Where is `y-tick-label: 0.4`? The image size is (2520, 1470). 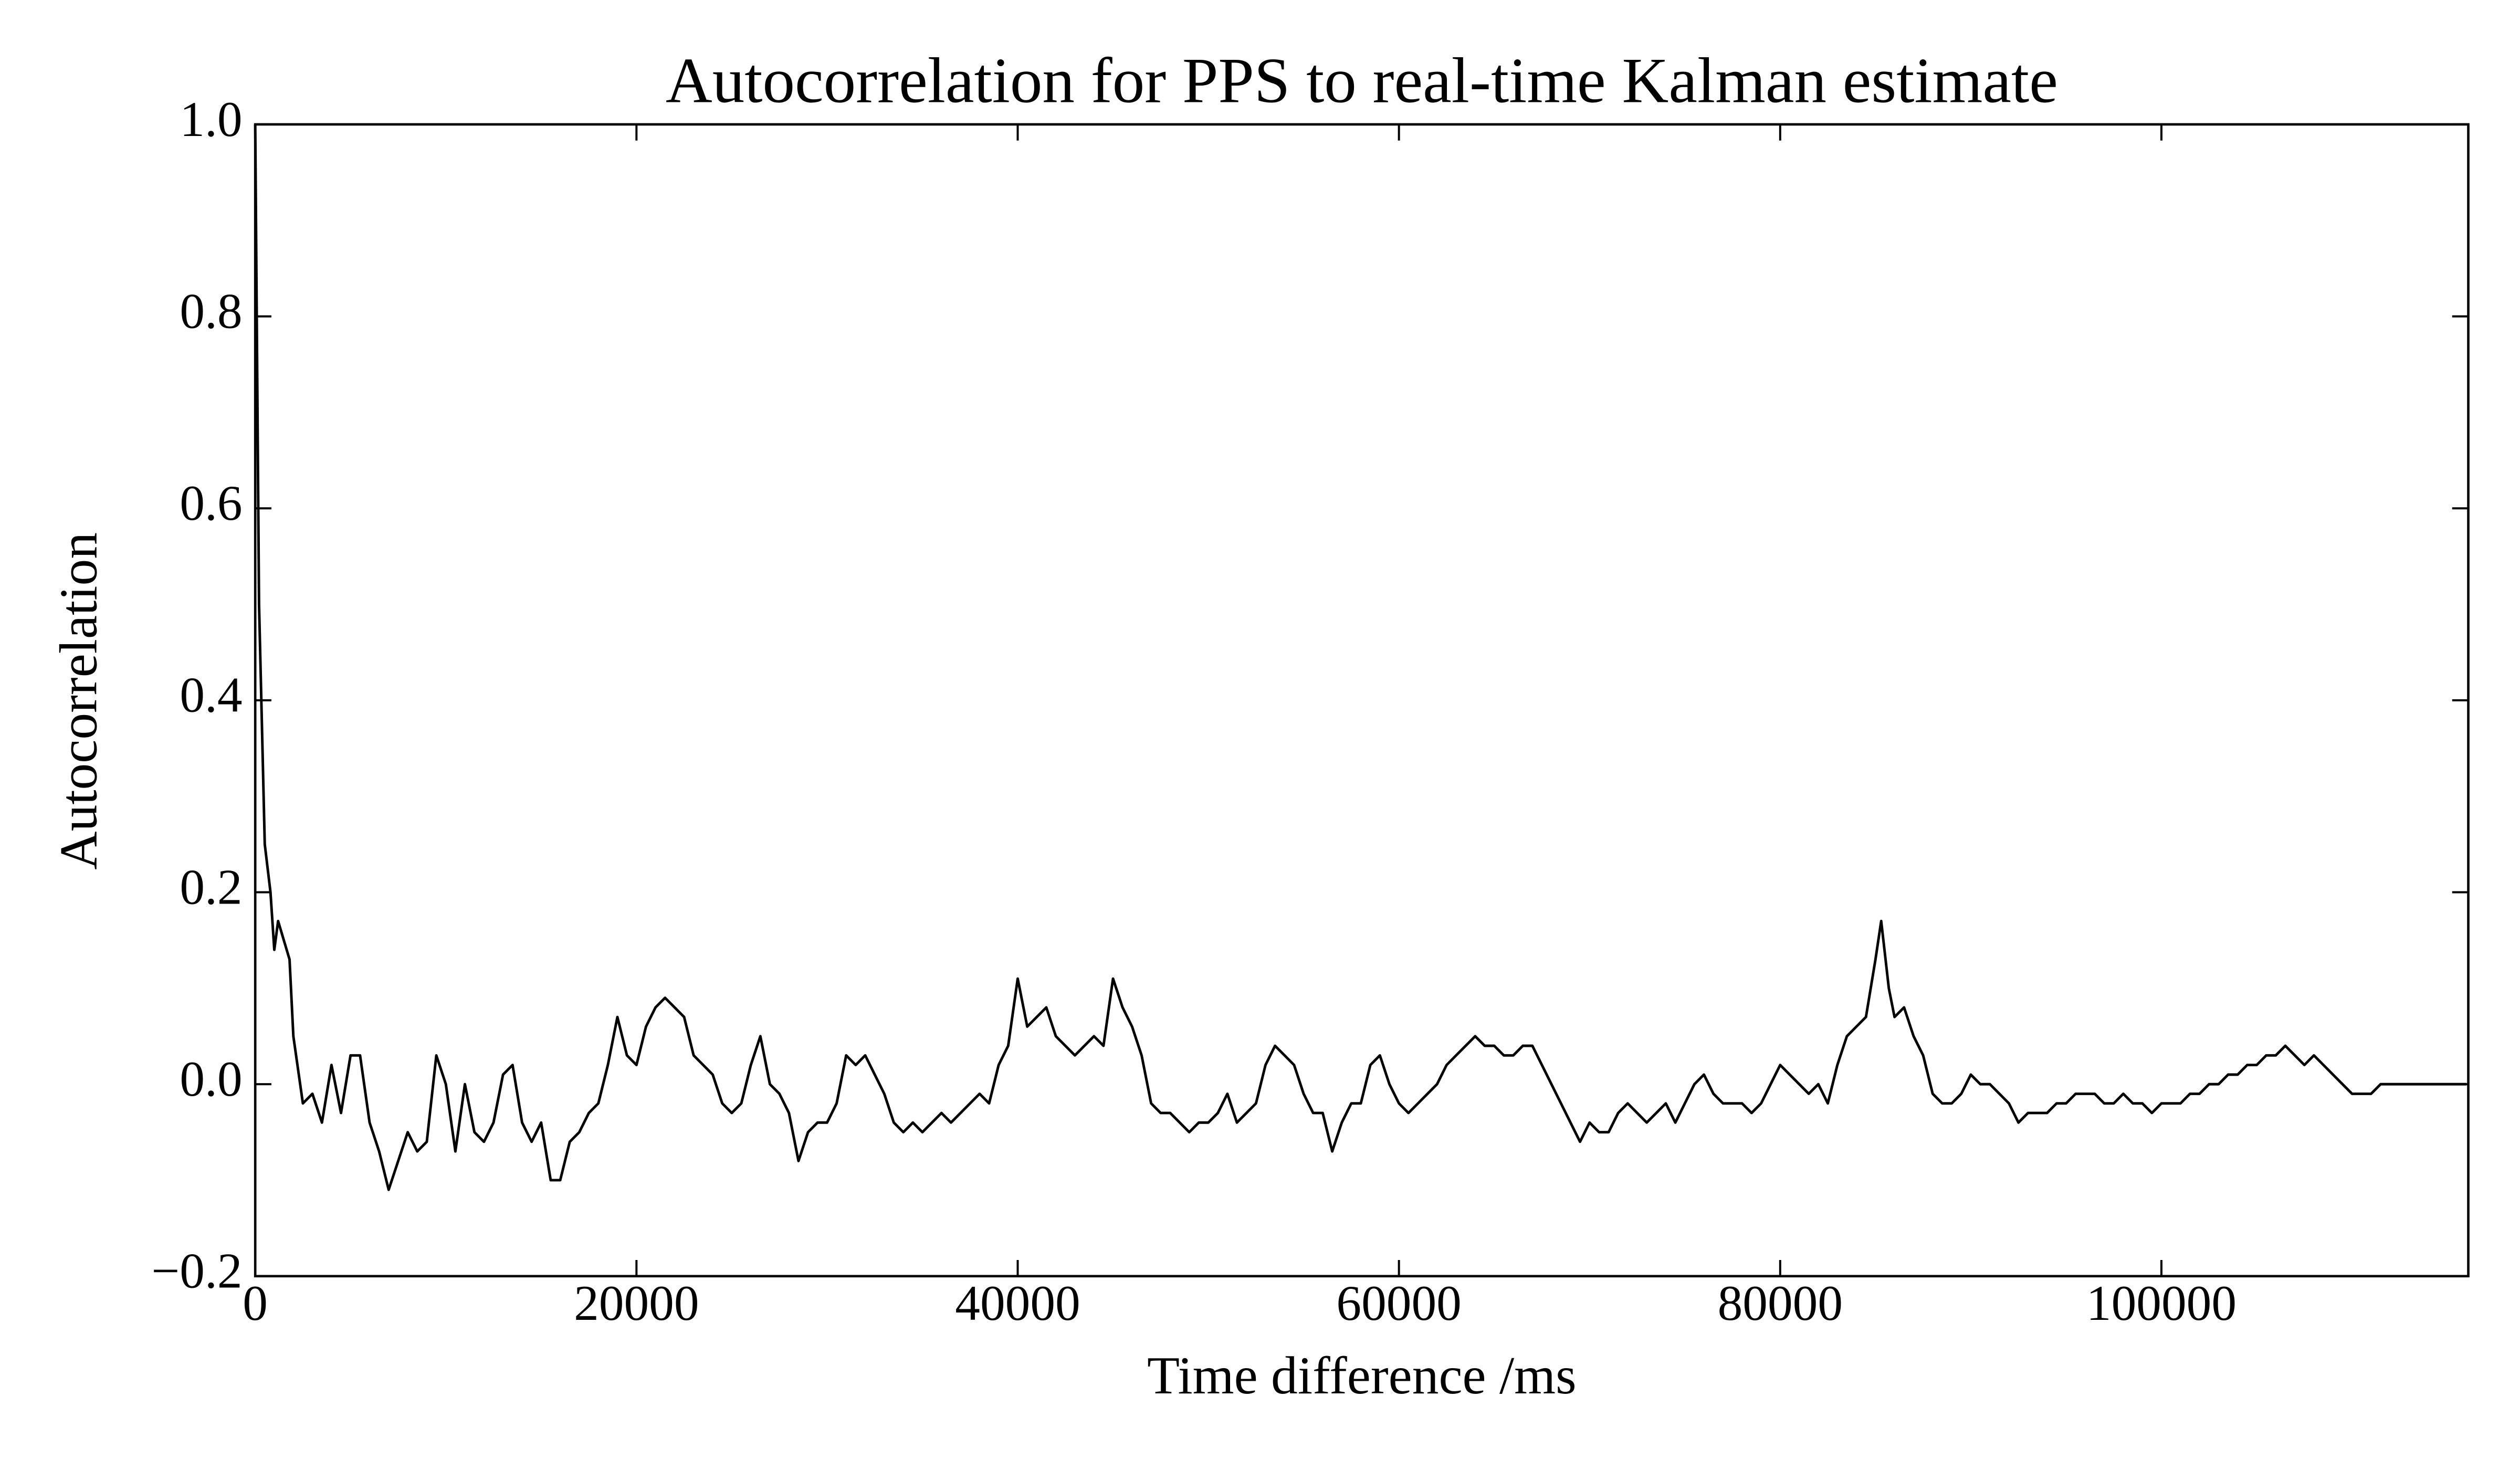
y-tick-label: 0.4 is located at coordinates (211, 695).